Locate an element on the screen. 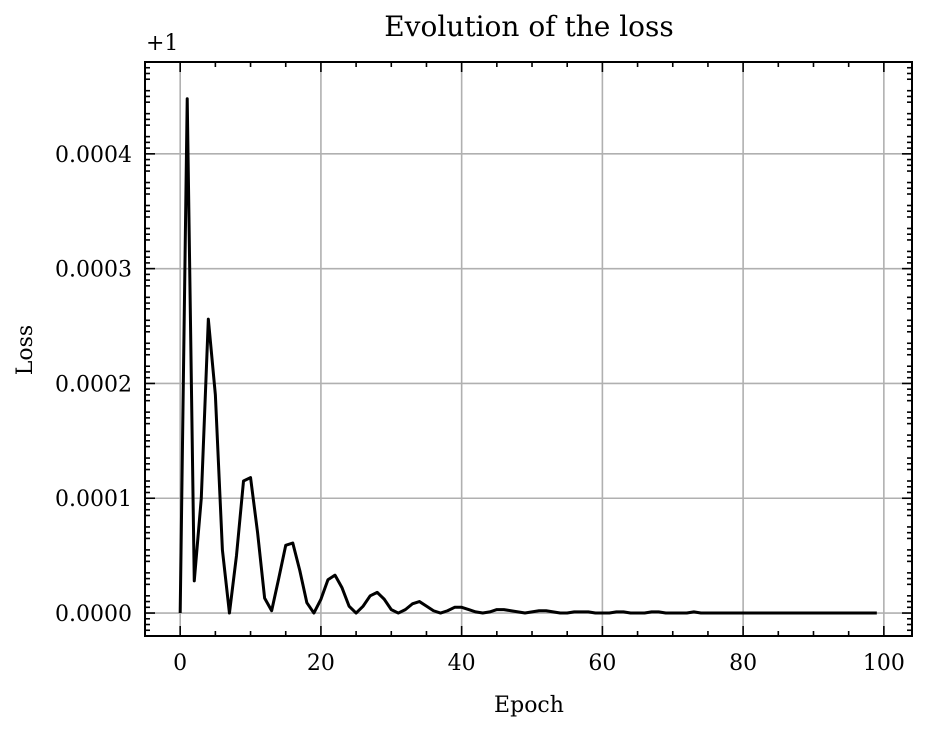 The height and width of the screenshot is (733, 927). x-tick-label: 20 is located at coordinates (321, 663).